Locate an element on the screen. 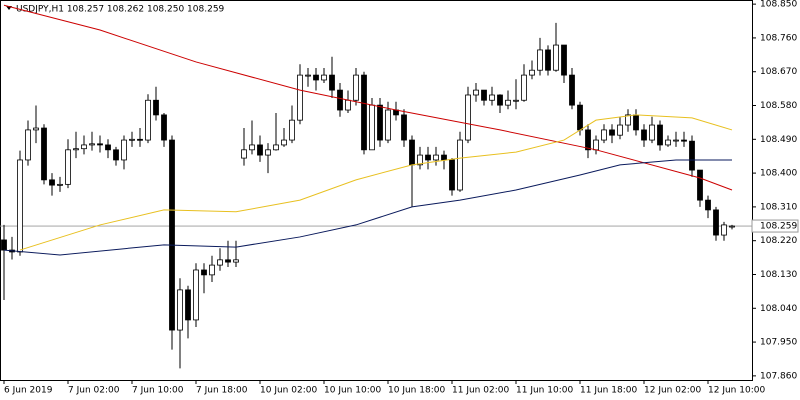  y-tick-label: 108.400 is located at coordinates (778, 174).